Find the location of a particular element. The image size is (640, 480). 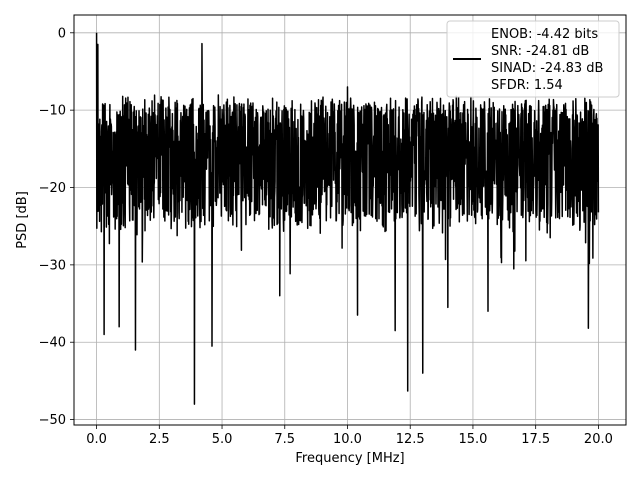

x-tick-label: 5.0 is located at coordinates (222, 439).